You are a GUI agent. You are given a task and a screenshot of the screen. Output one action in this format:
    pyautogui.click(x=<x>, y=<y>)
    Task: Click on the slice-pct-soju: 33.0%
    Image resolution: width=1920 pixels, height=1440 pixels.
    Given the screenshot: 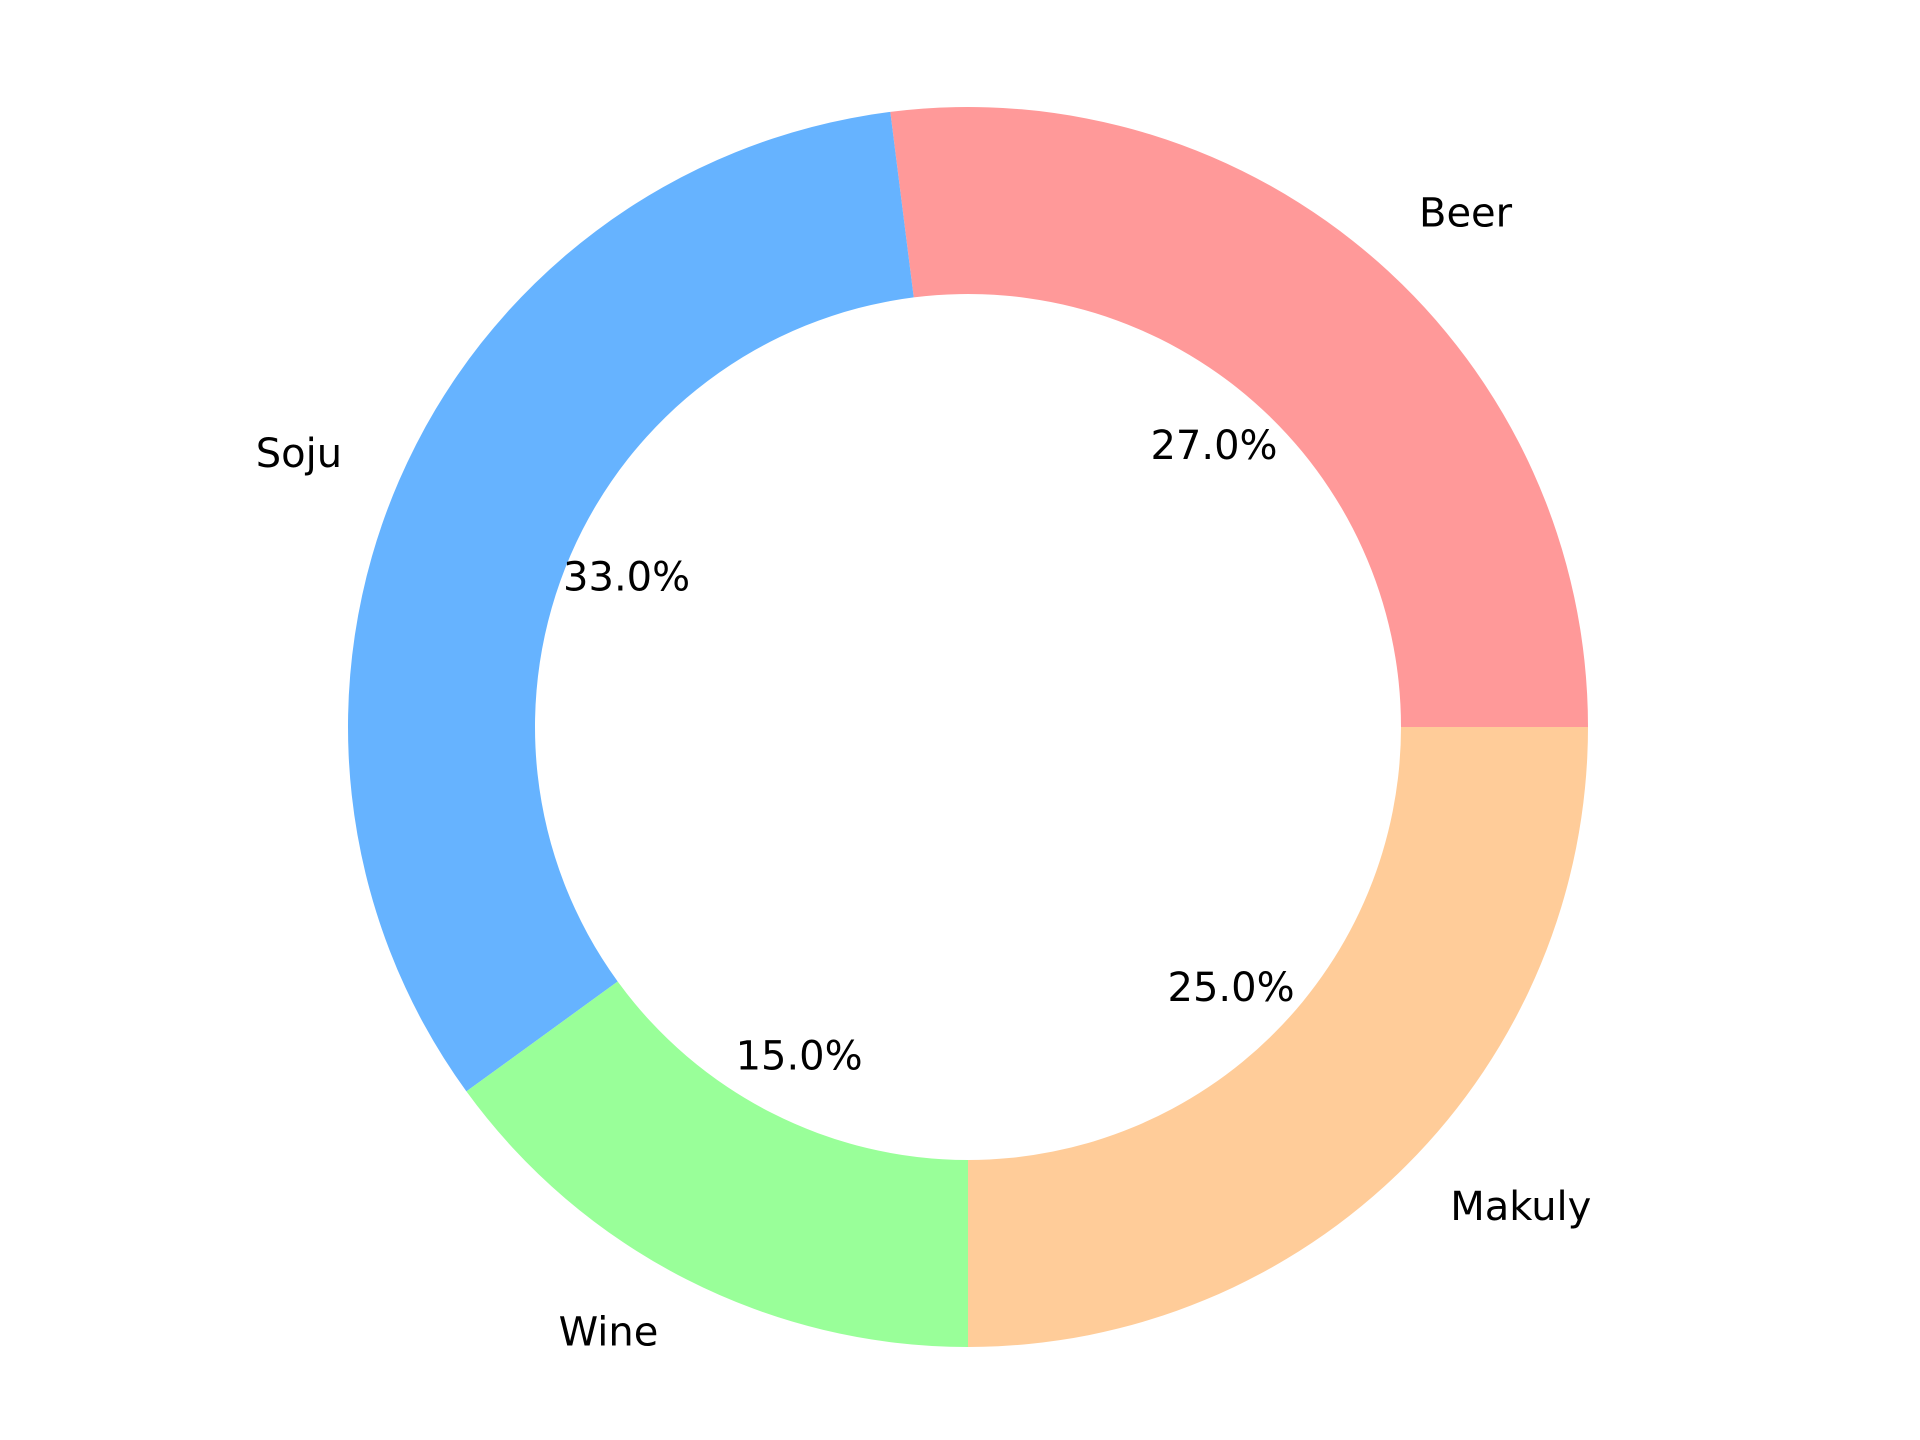 What is the action you would take?
    pyautogui.click(x=626, y=577)
    